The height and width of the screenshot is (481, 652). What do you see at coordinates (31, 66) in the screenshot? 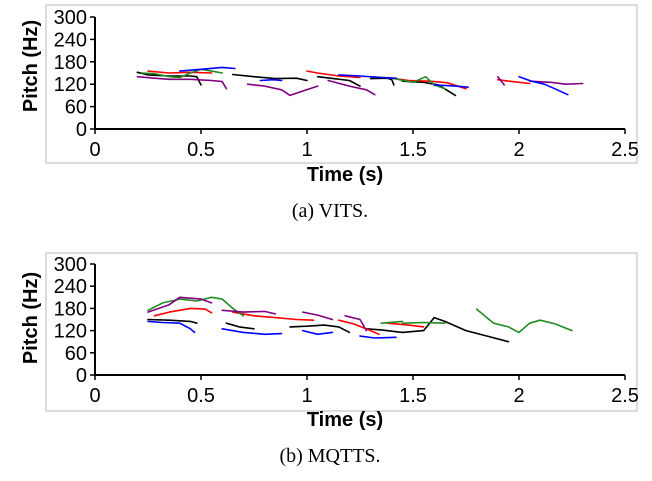
I see `chart-a-ylabel: Pitch (Hz)` at bounding box center [31, 66].